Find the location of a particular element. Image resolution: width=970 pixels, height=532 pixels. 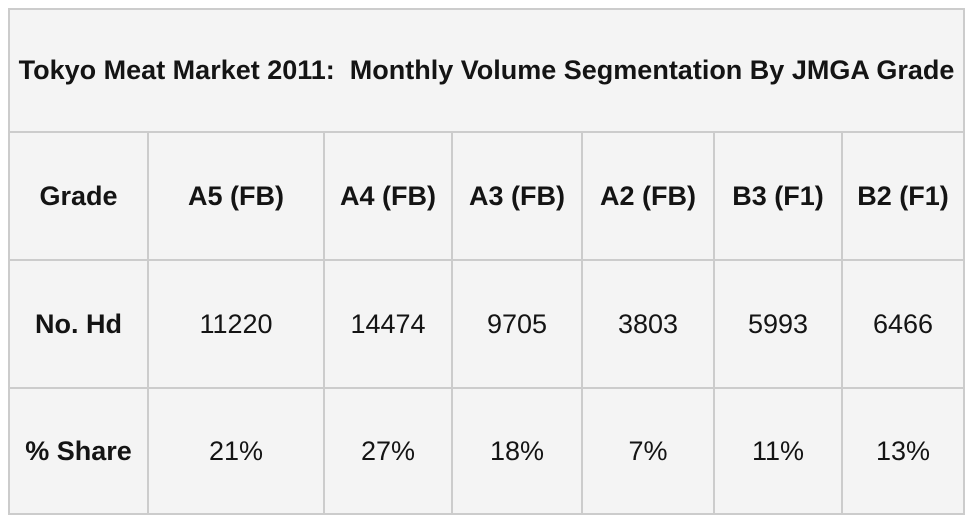

column-header-b2-f1: B2 (F1) is located at coordinates (903, 196).